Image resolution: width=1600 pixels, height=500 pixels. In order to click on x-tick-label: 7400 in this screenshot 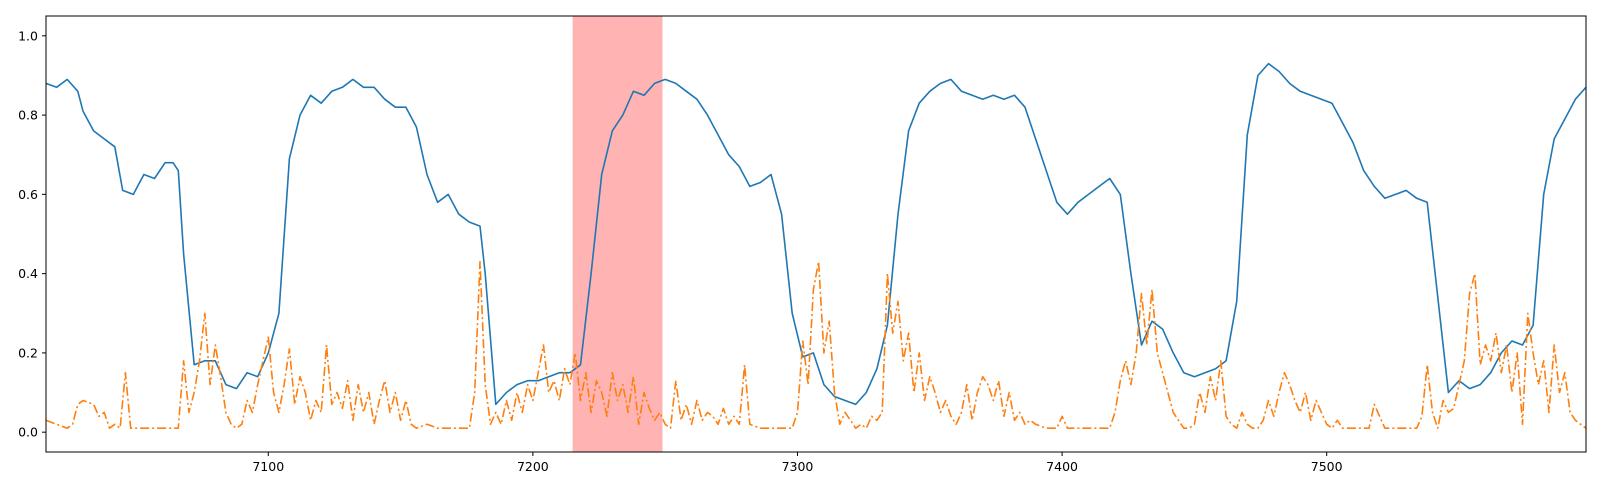, I will do `click(1062, 466)`.